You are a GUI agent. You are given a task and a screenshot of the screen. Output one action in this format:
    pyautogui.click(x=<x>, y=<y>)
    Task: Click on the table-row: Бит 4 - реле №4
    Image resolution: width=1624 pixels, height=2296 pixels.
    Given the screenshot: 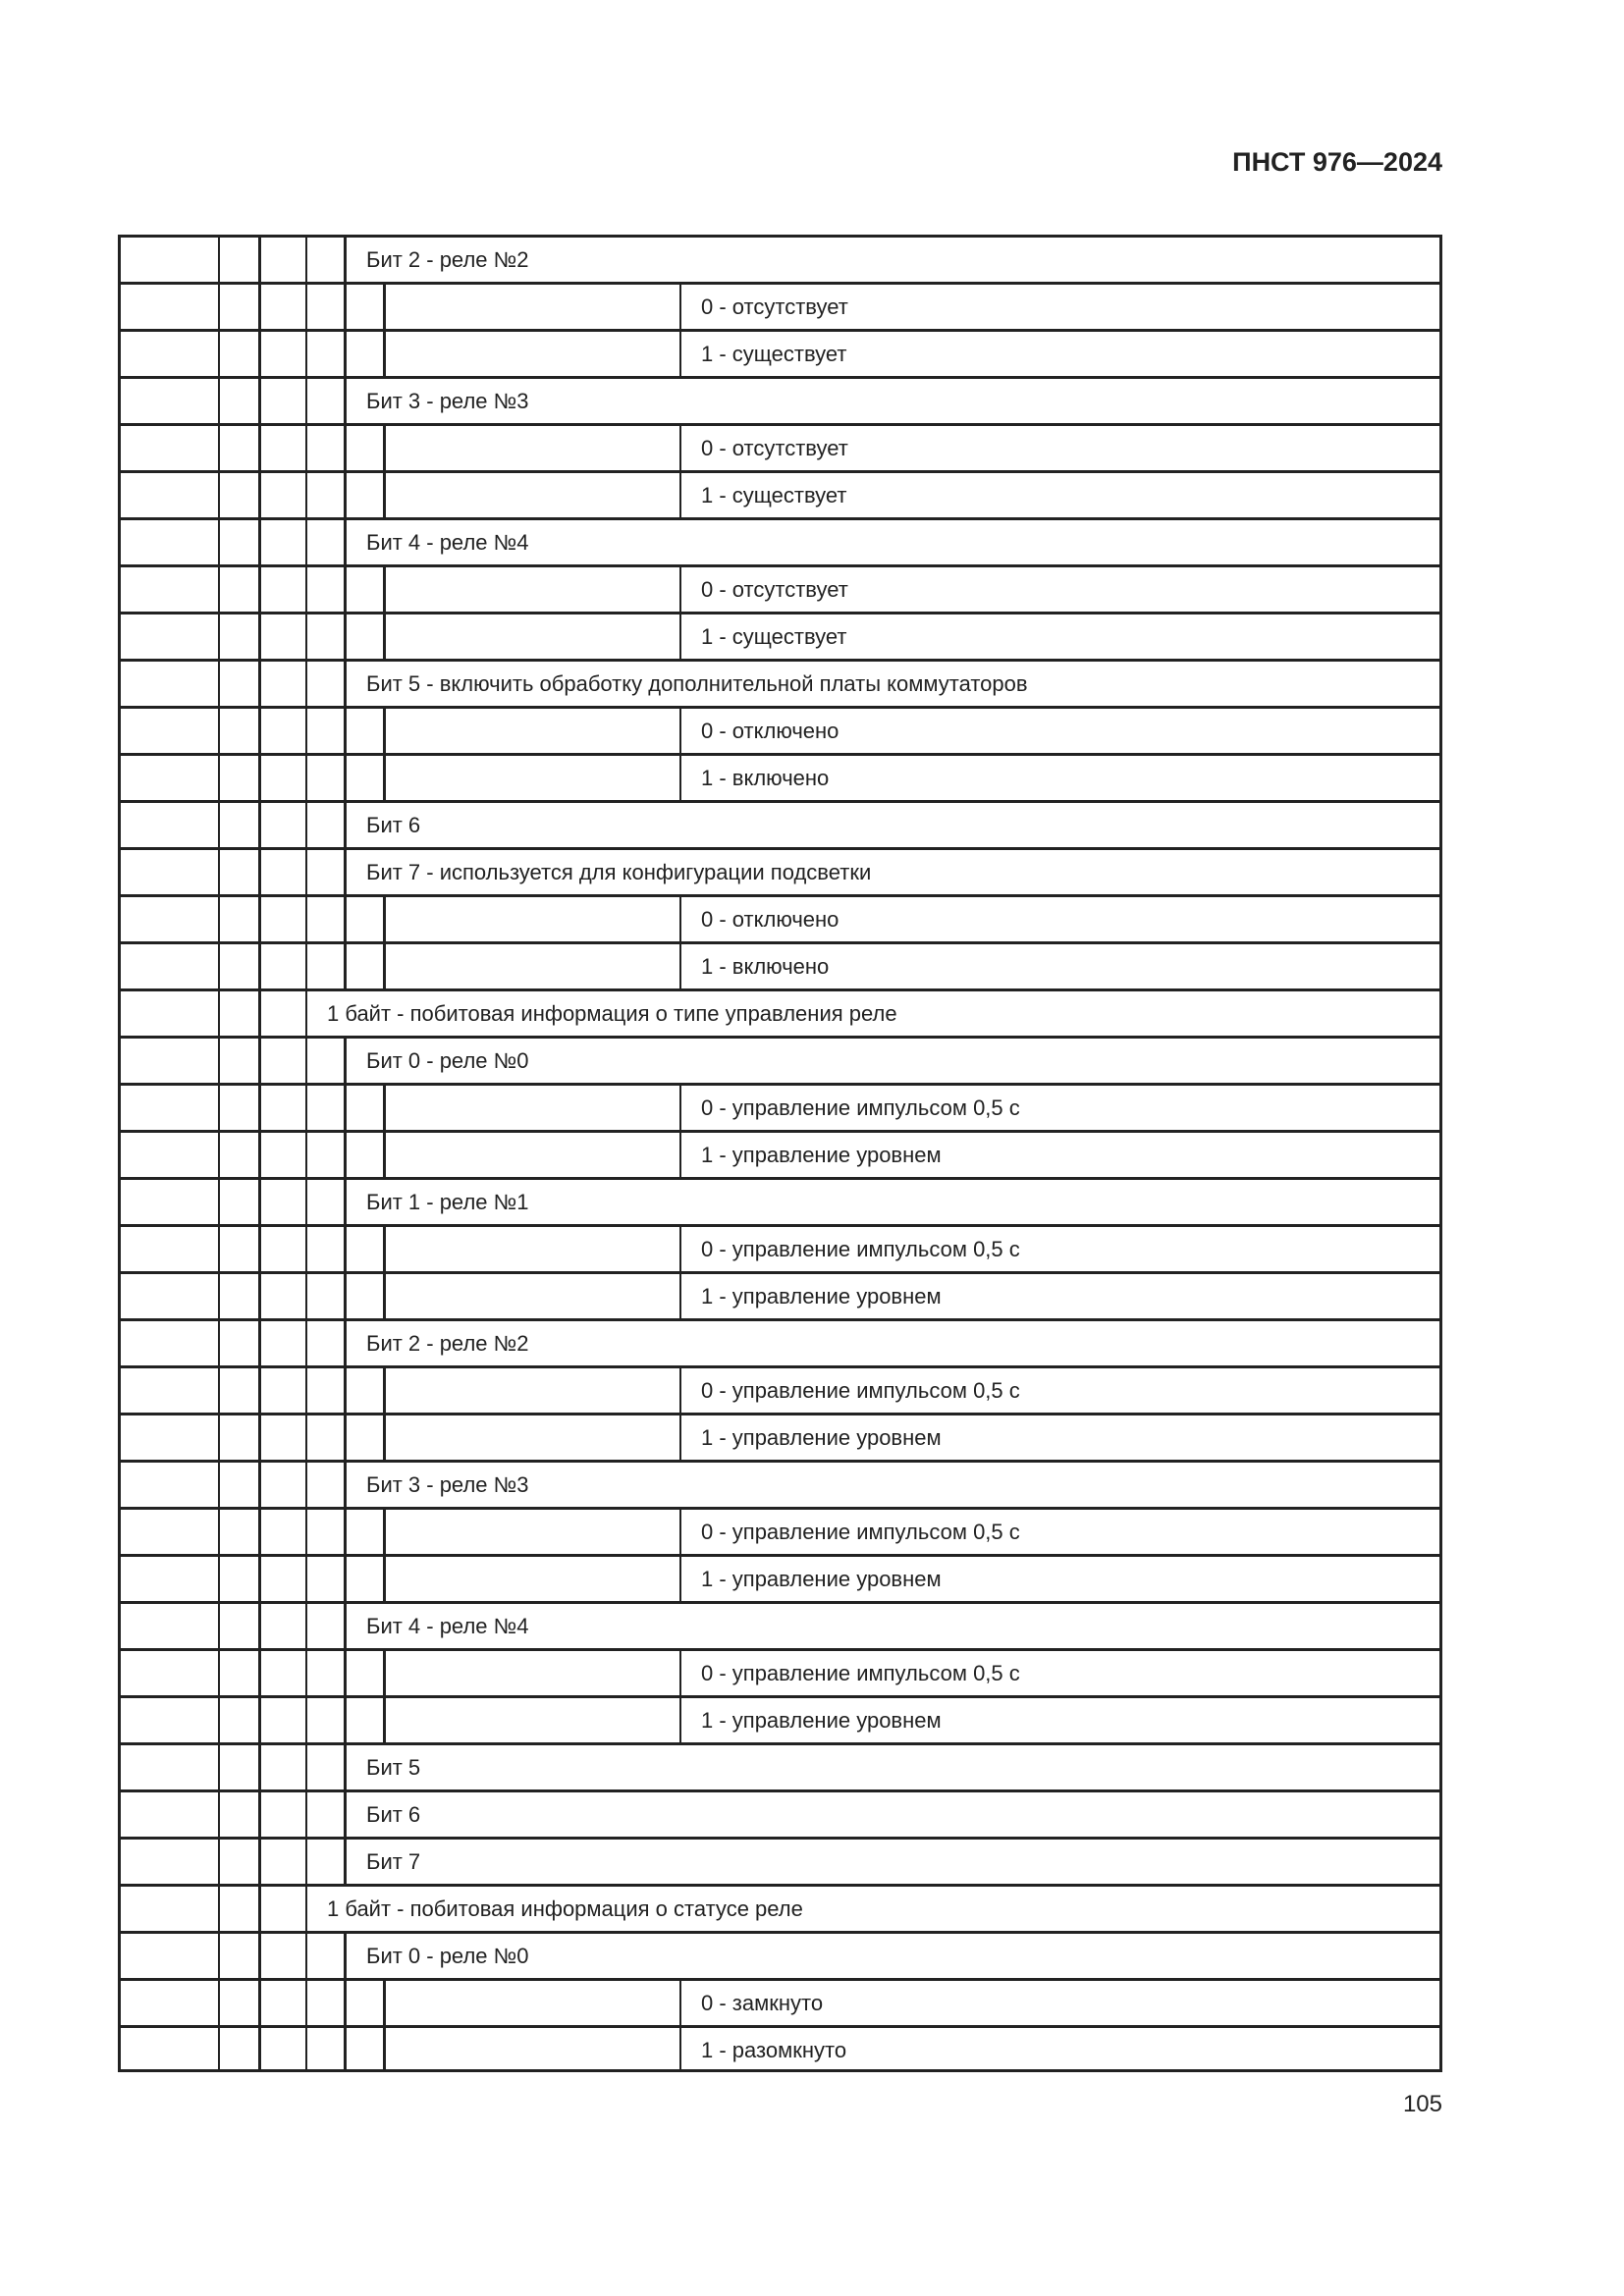 What is the action you would take?
    pyautogui.click(x=780, y=1624)
    